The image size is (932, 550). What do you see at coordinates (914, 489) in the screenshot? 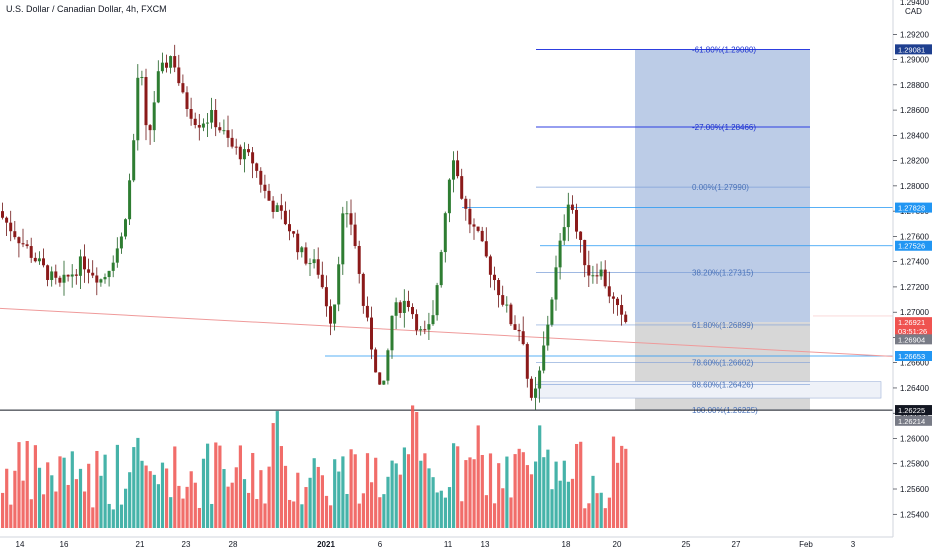
I see `price-tick-label: 1.25600` at bounding box center [914, 489].